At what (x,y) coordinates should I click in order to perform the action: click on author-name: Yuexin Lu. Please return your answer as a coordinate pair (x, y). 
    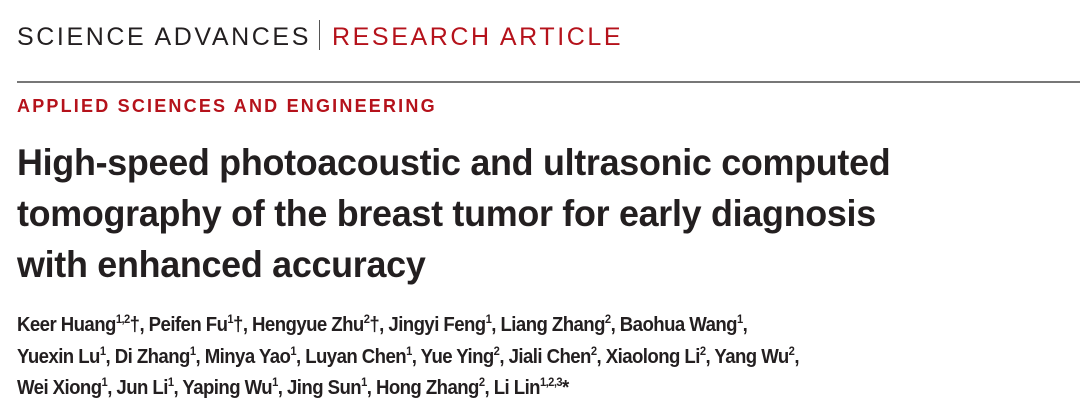
    Looking at the image, I should click on (58, 356).